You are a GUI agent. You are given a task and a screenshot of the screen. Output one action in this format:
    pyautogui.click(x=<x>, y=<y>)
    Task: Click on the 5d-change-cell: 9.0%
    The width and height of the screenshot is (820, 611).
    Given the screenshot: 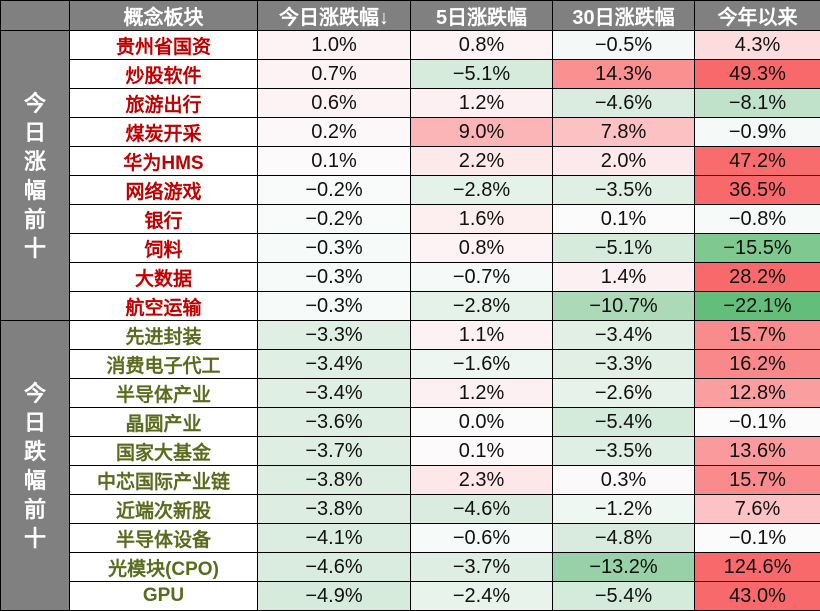 What is the action you would take?
    pyautogui.click(x=482, y=132)
    